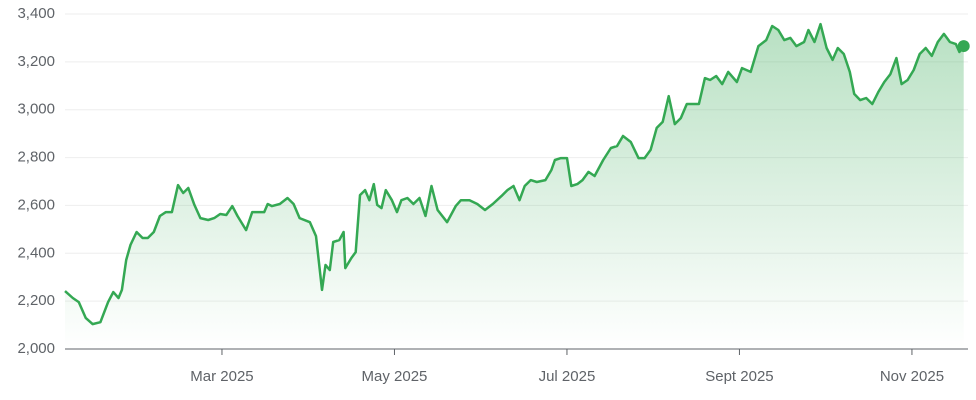 The height and width of the screenshot is (400, 976). What do you see at coordinates (36, 13) in the screenshot?
I see `y-tick-label: 3,400` at bounding box center [36, 13].